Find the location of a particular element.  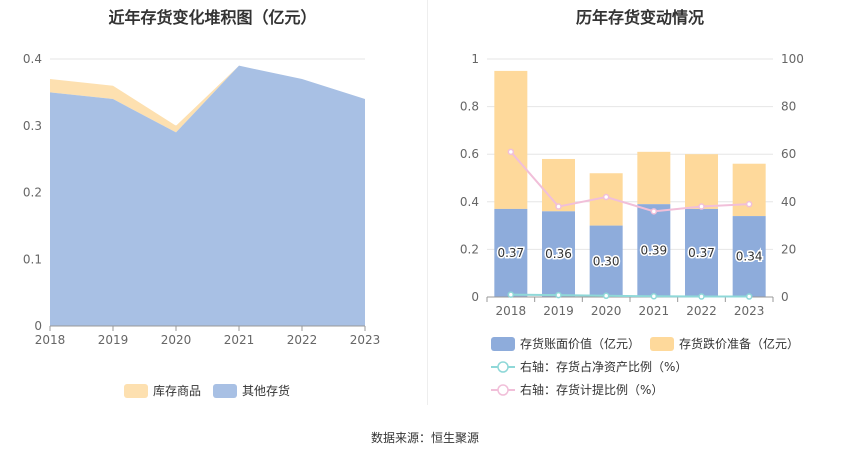

y-tick-label: 0 is located at coordinates (38, 326).